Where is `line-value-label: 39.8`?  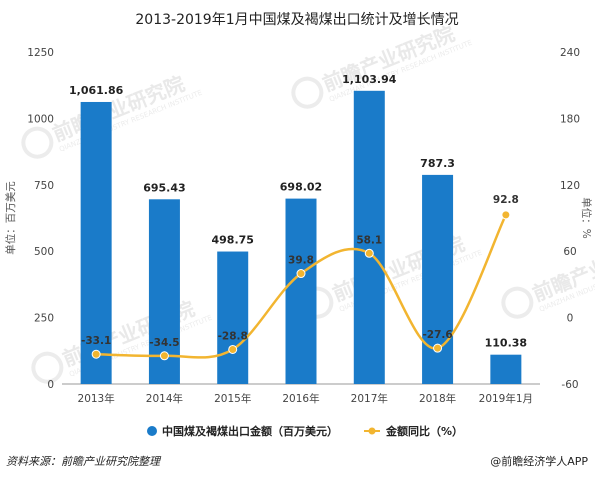
line-value-label: 39.8 is located at coordinates (301, 261).